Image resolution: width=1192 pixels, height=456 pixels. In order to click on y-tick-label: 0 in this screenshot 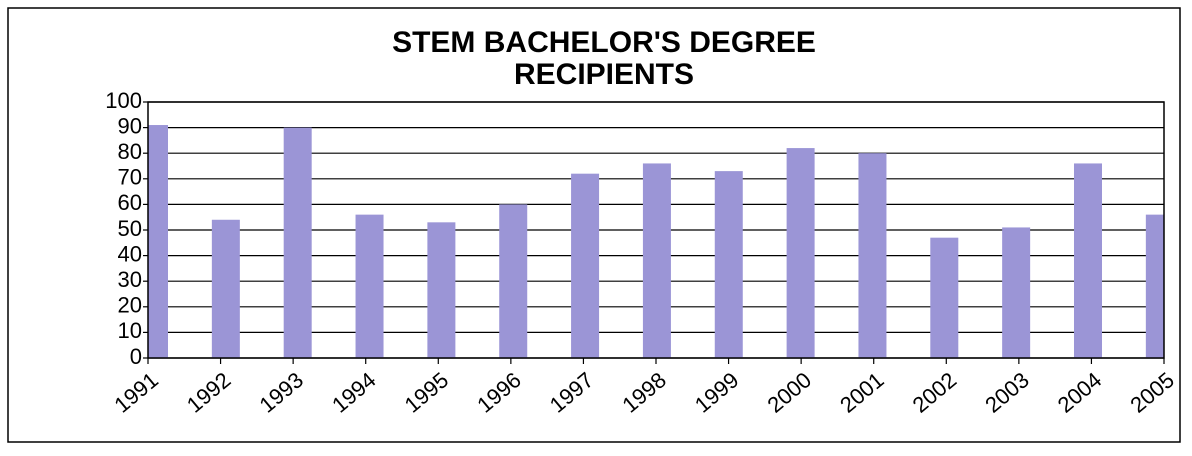, I will do `click(136, 356)`.